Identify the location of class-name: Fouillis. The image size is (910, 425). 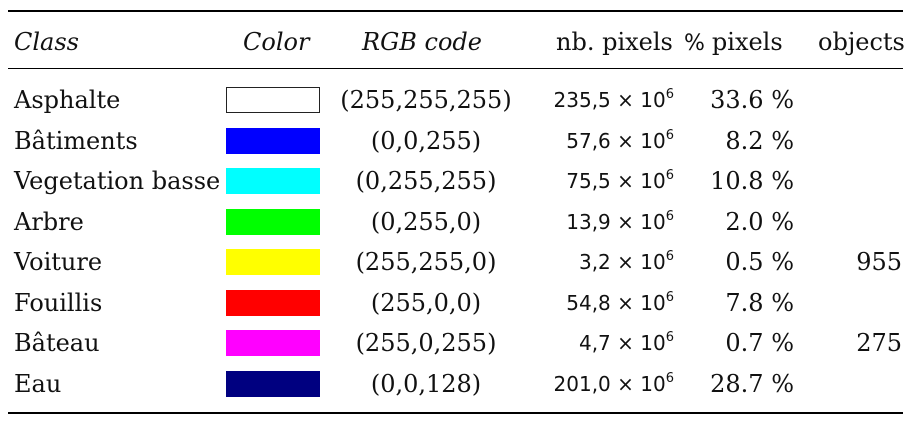
(58, 302).